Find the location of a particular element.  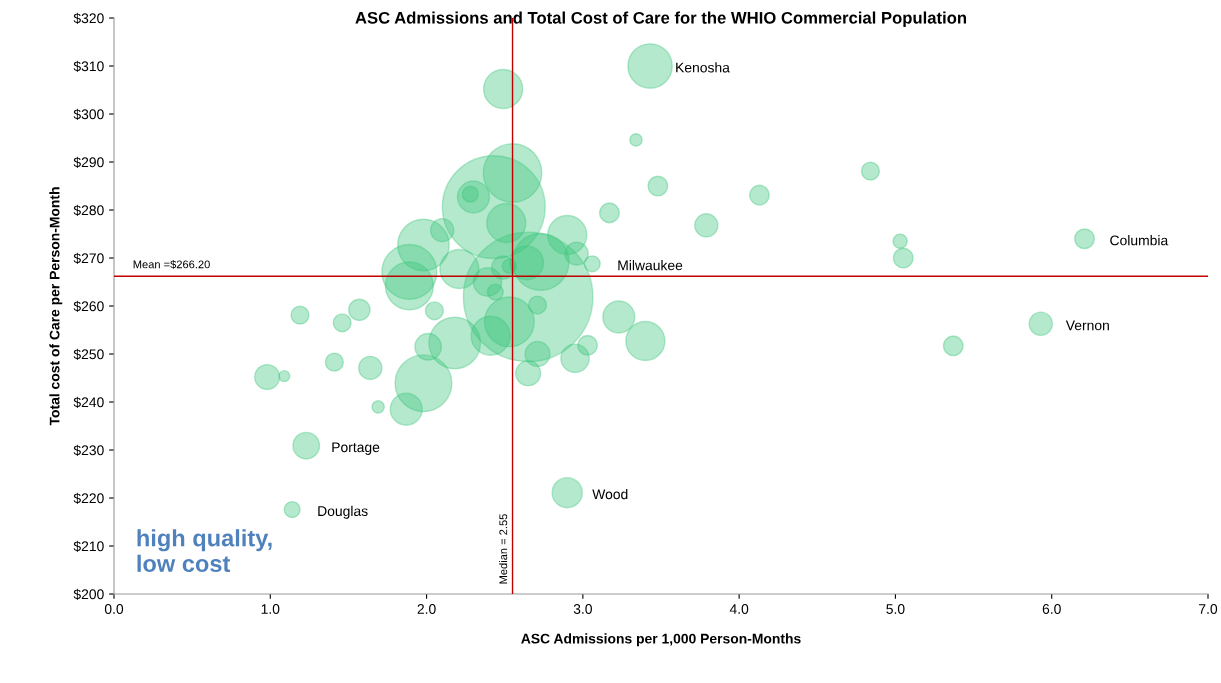

x-tick-label: 0.0 is located at coordinates (114, 609).